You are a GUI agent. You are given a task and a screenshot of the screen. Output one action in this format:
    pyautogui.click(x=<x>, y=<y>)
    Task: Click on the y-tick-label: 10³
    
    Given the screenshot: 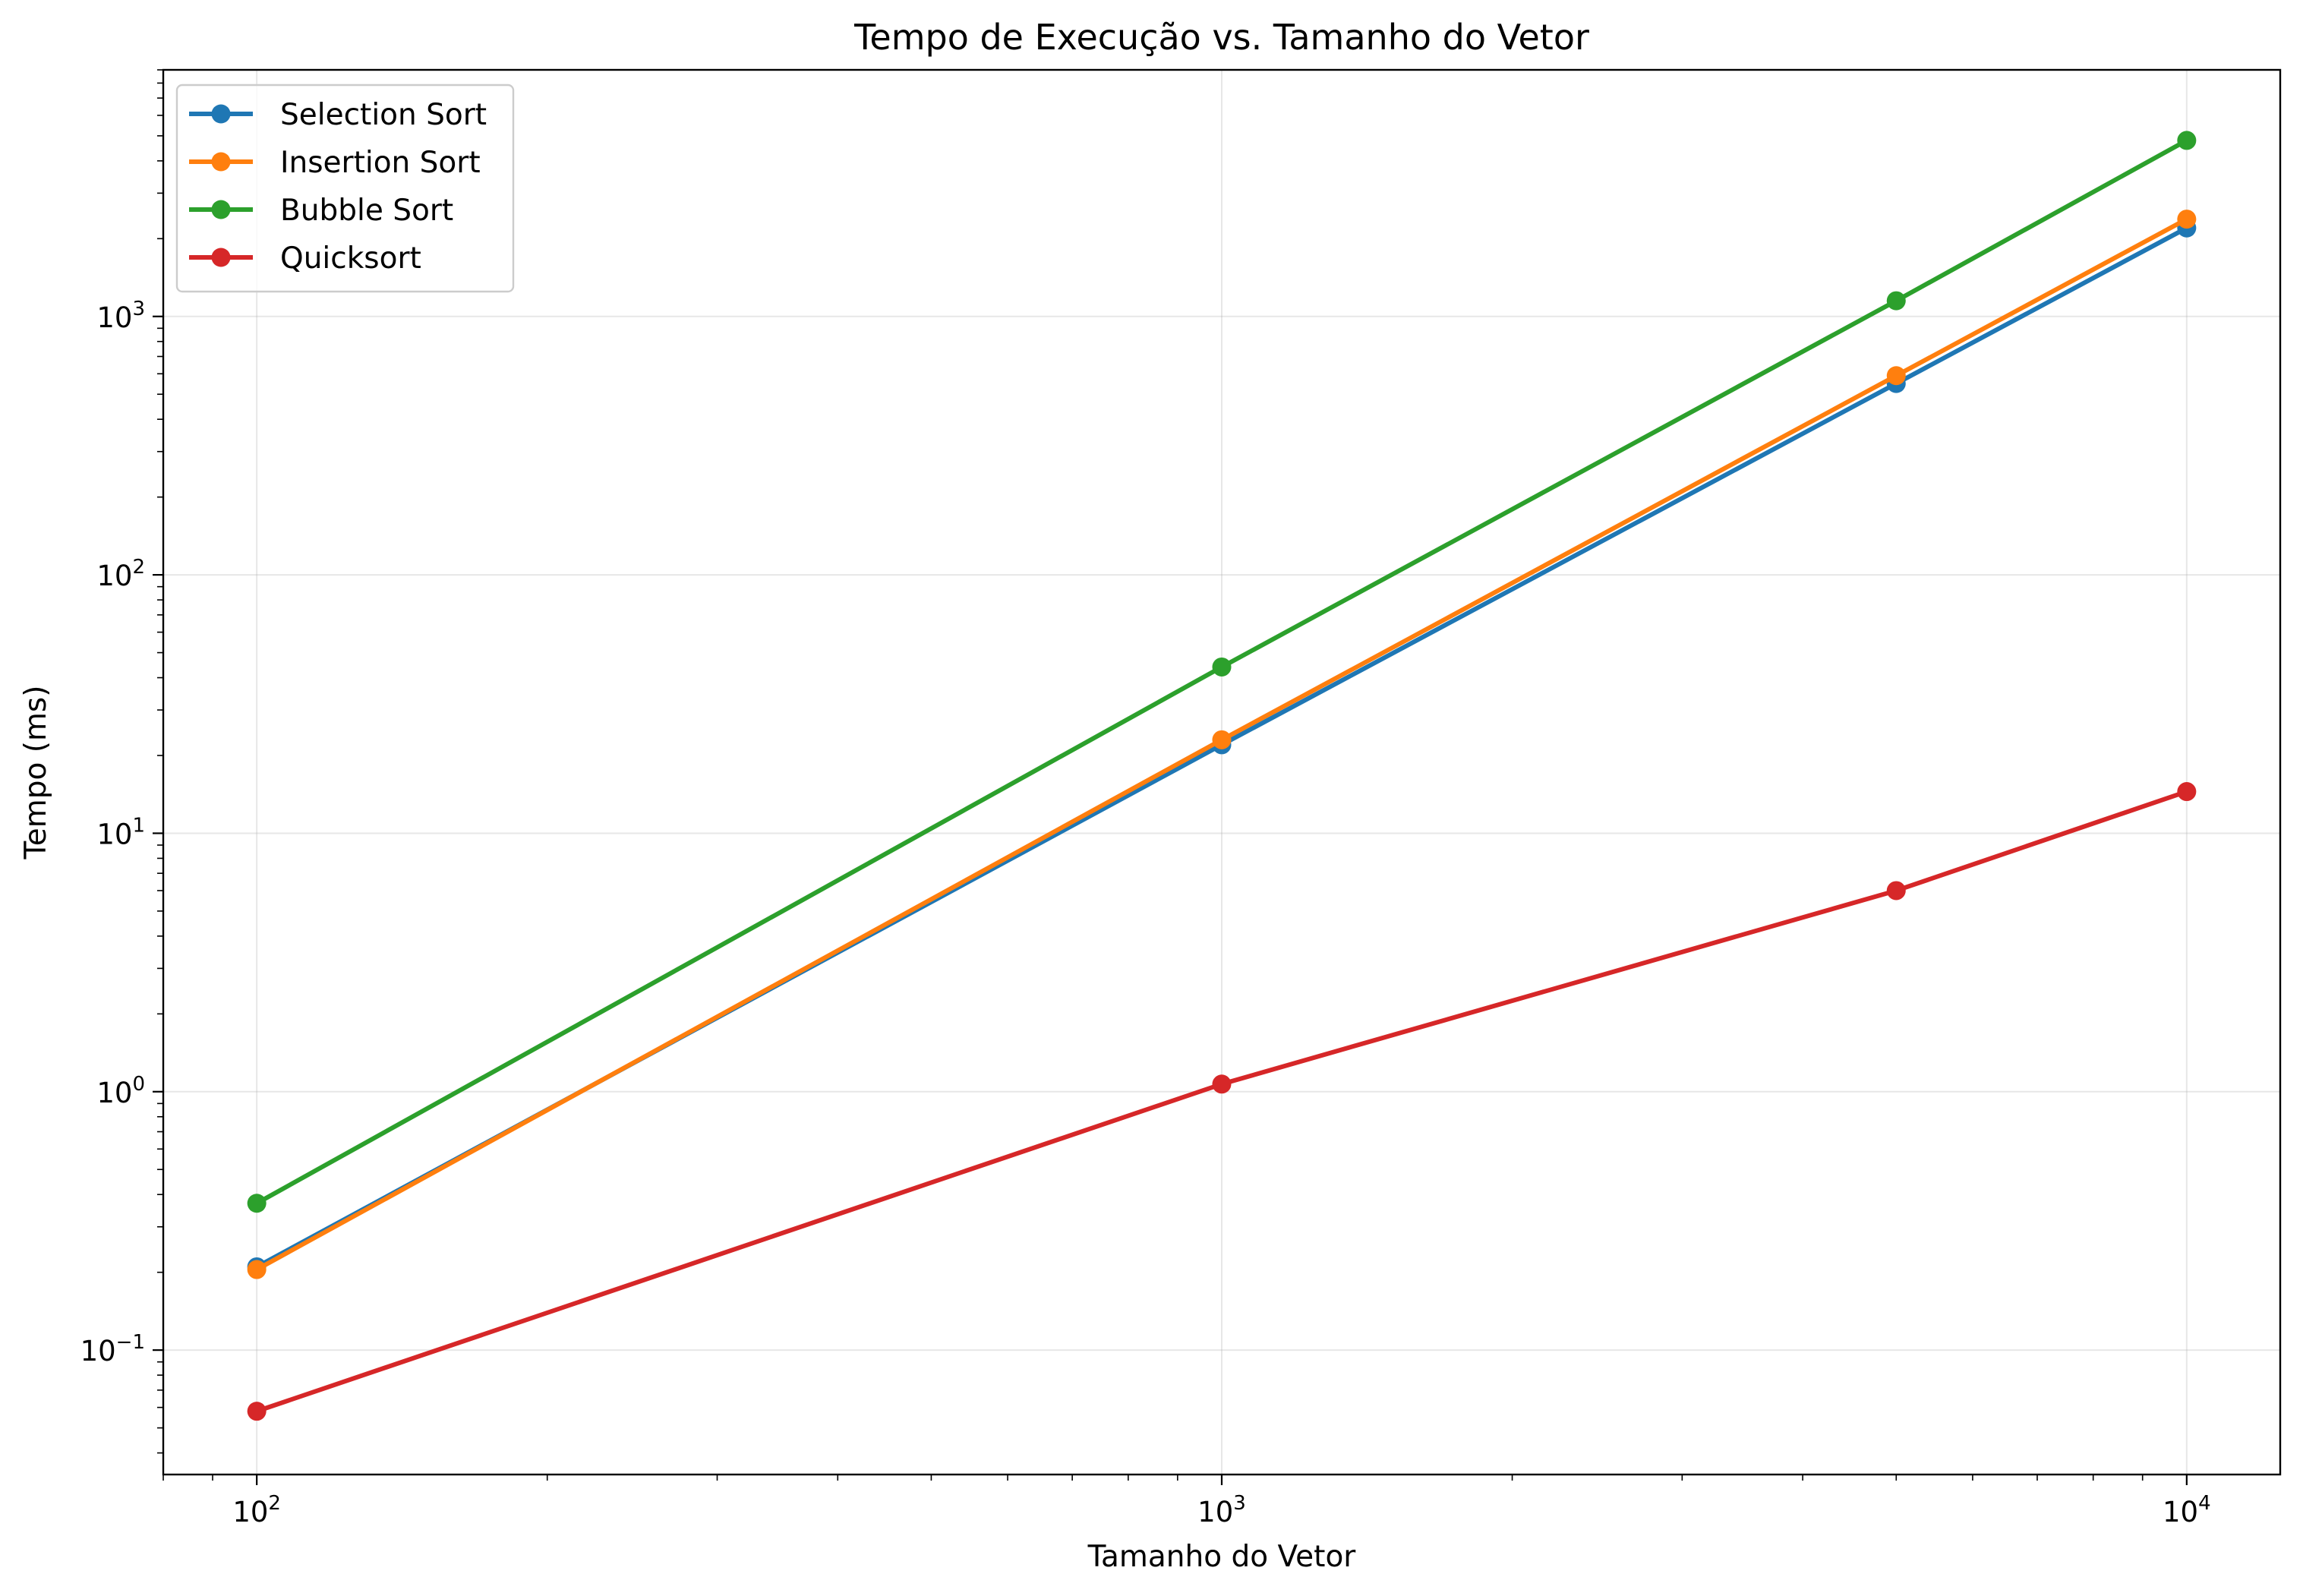 What is the action you would take?
    pyautogui.click(x=120, y=316)
    